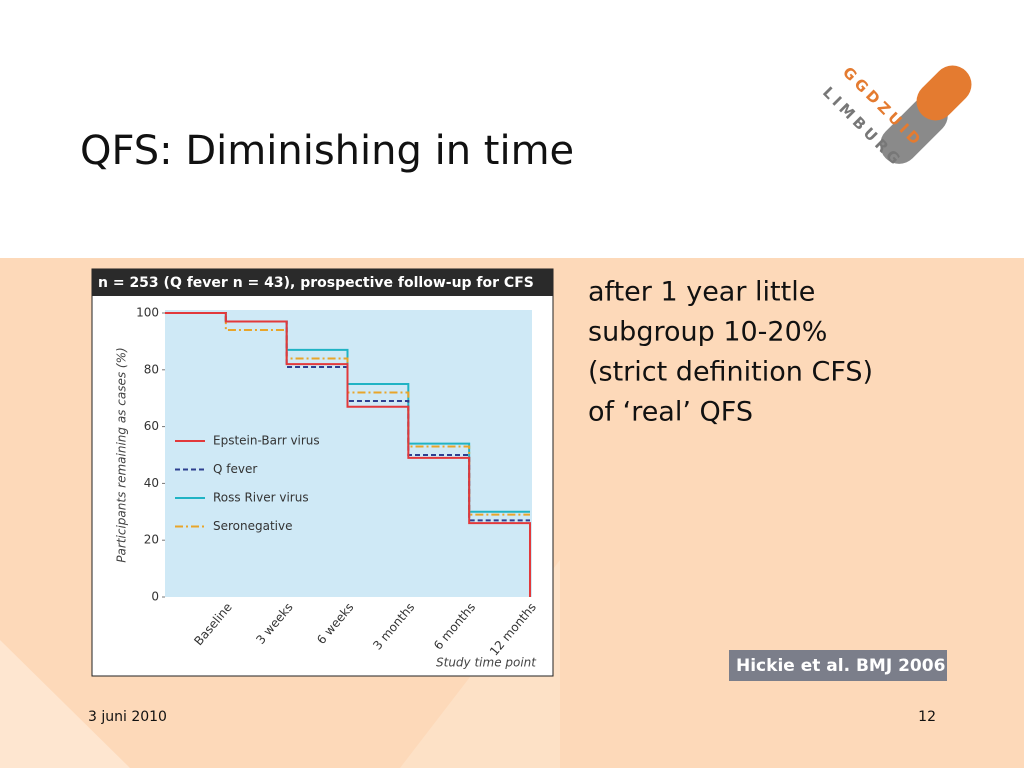 The image size is (1024, 768). Describe the element at coordinates (151, 540) in the screenshot. I see `y-tick-label: 20` at that location.